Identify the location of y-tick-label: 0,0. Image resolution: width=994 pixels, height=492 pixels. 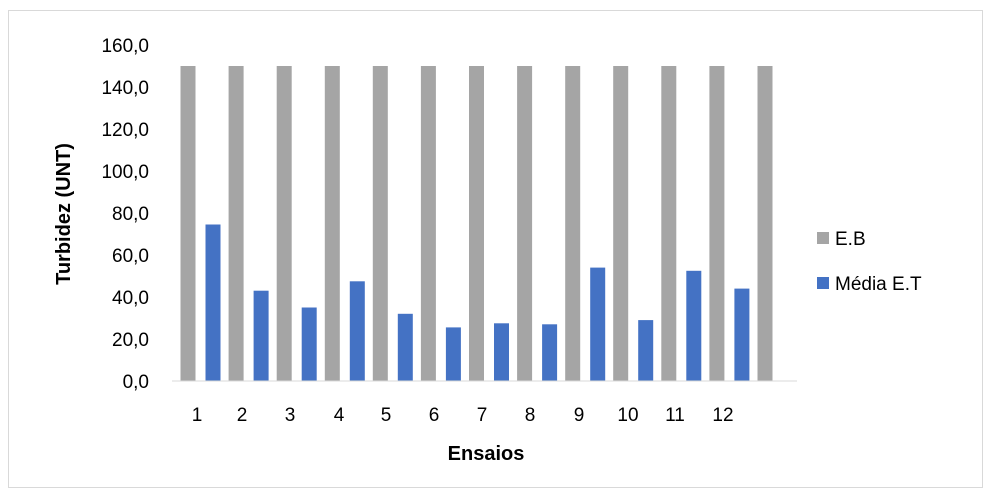
(136, 382).